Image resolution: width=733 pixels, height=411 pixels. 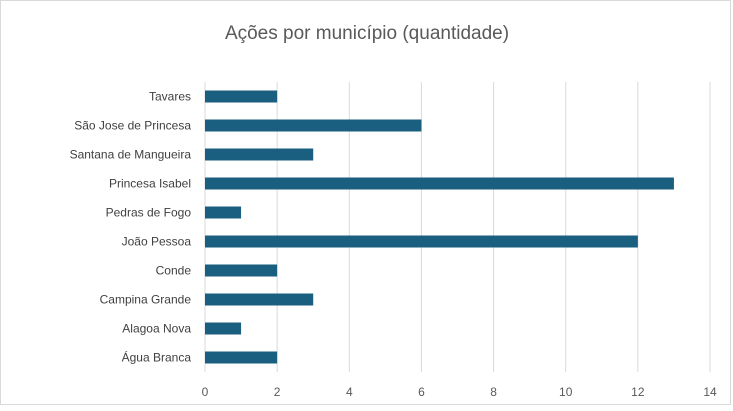 I want to click on category-label: Água Branca, so click(x=157, y=357).